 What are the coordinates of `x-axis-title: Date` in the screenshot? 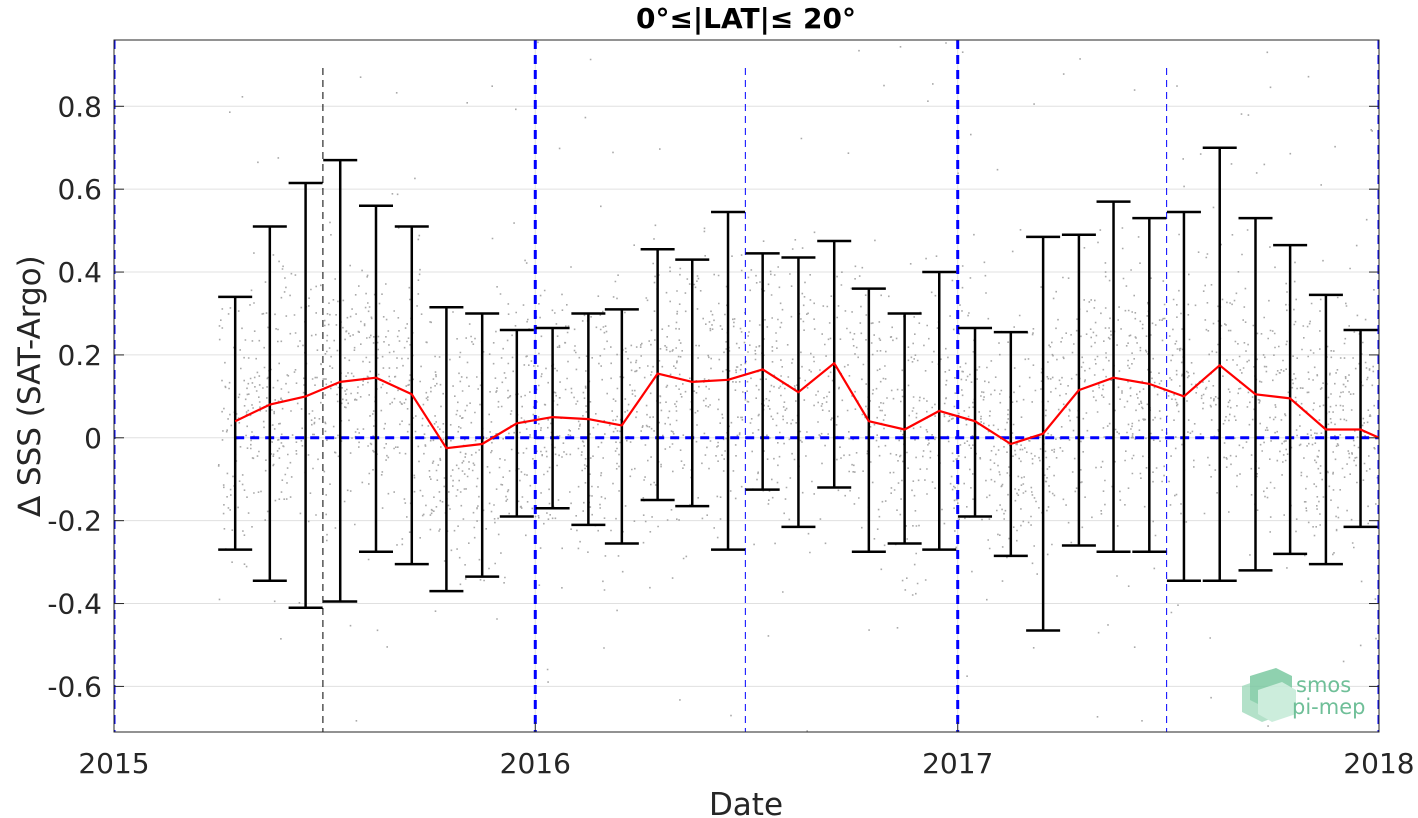 It's located at (746, 802).